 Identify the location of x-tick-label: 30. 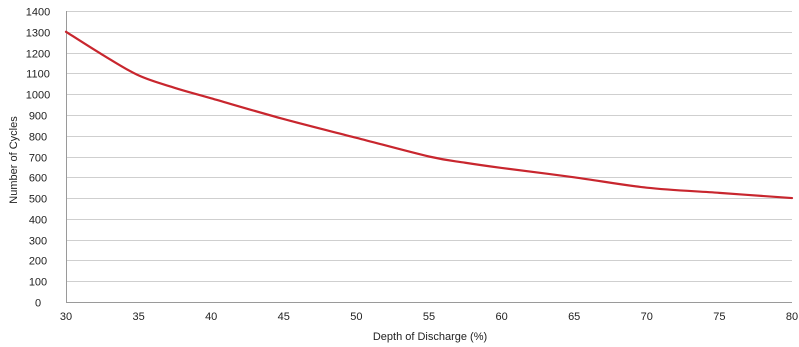
(66, 317).